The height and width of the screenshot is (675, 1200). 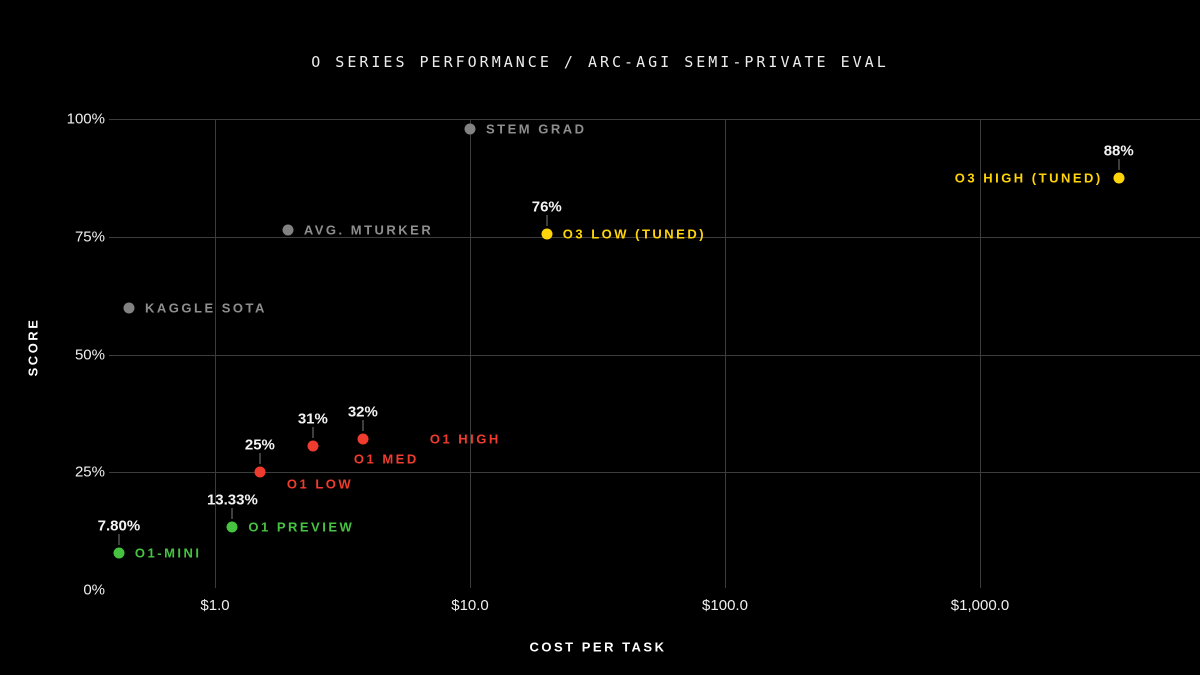 What do you see at coordinates (362, 412) in the screenshot?
I see `value-label-o1-high: 32%` at bounding box center [362, 412].